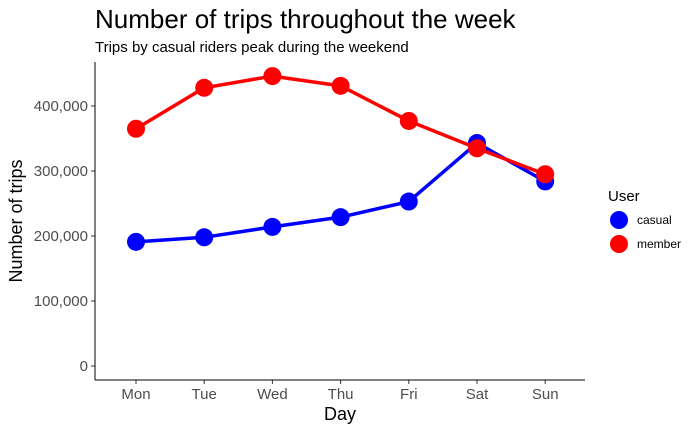  I want to click on series-line-casual, so click(341, 192).